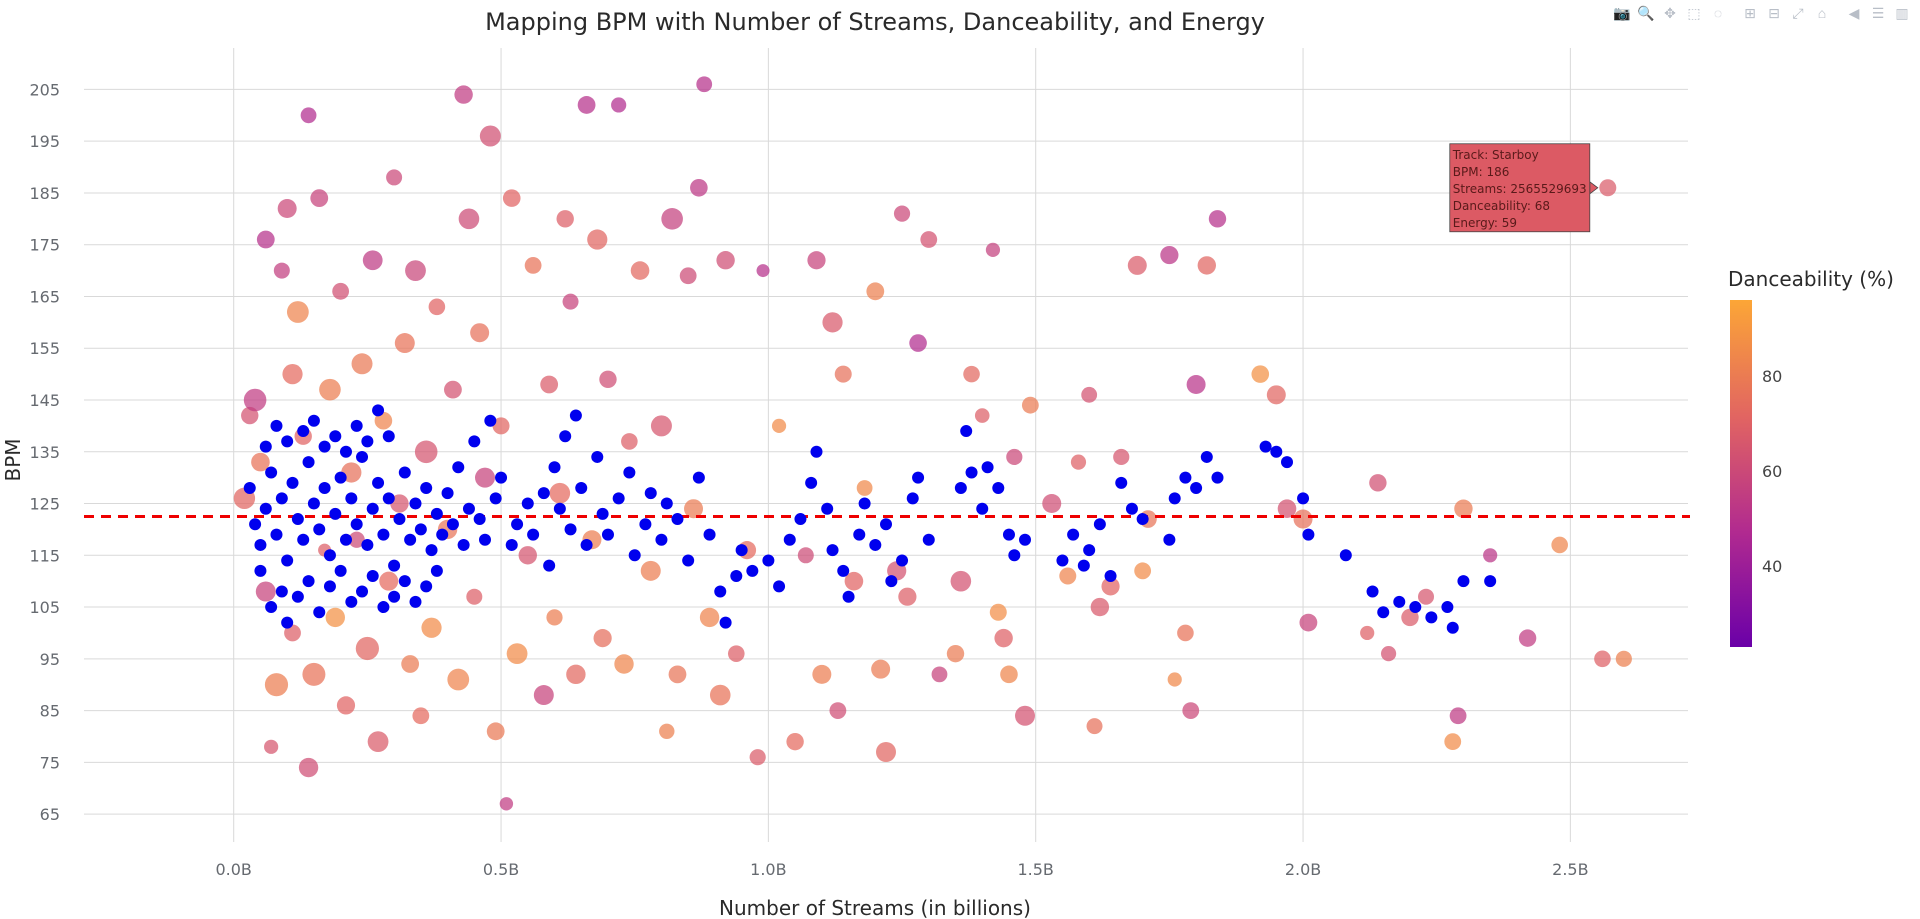 The height and width of the screenshot is (919, 1920). I want to click on camera-icon: 📷, so click(1622, 13).